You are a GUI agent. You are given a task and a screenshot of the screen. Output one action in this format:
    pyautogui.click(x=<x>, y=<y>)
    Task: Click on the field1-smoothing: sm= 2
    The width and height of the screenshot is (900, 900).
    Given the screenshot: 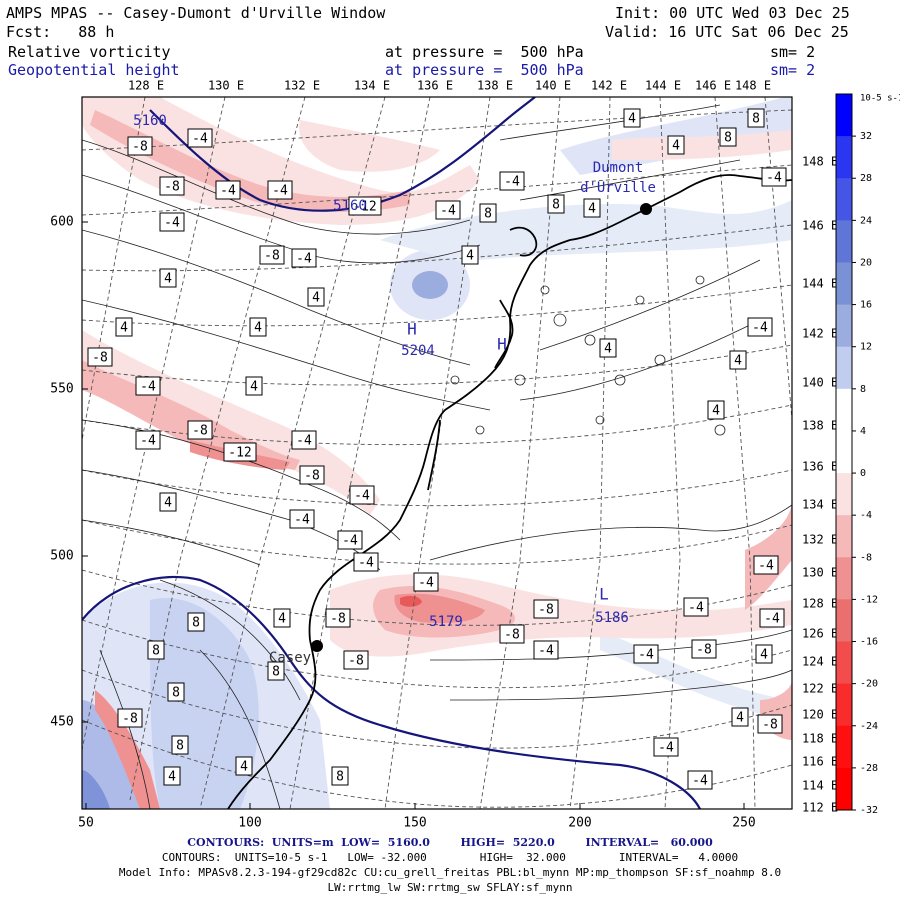 What is the action you would take?
    pyautogui.click(x=793, y=52)
    